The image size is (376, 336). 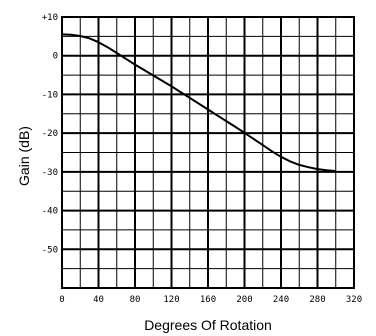 I want to click on x-tick-label: 40, so click(x=98, y=300).